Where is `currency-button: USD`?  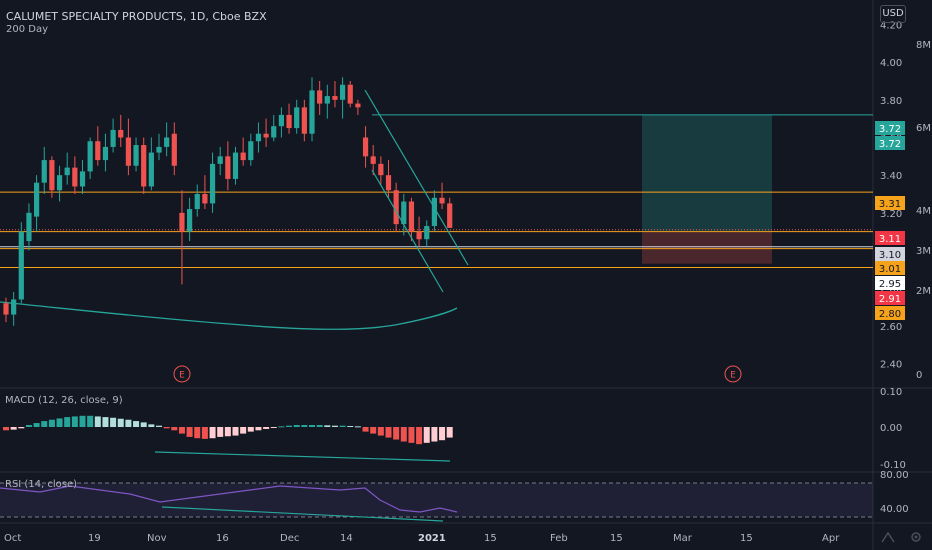
currency-button: USD is located at coordinates (893, 14).